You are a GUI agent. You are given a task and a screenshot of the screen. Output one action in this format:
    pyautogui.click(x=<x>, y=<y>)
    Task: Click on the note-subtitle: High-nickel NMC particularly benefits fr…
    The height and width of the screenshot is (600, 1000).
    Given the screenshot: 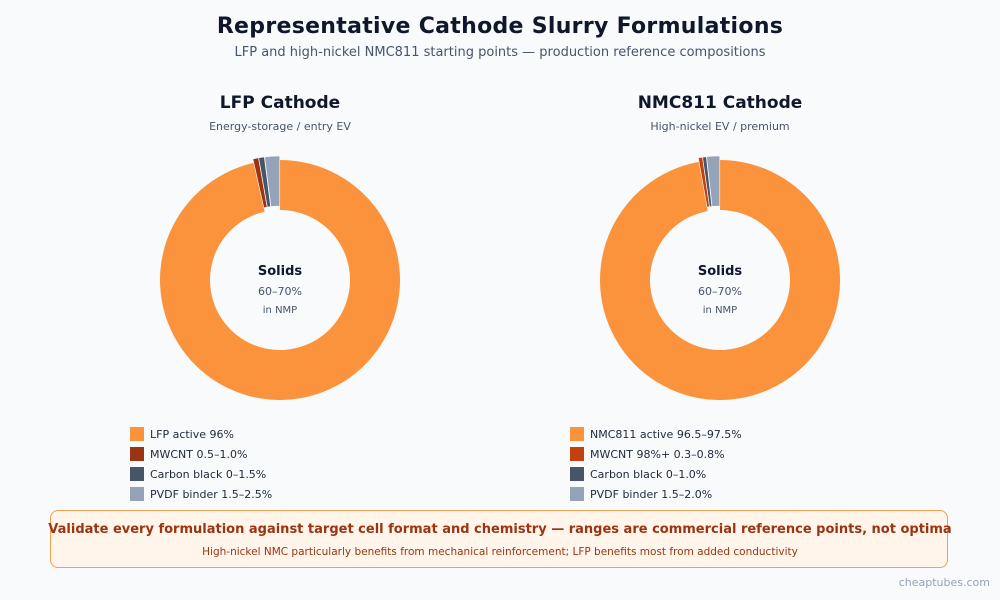 What is the action you would take?
    pyautogui.click(x=500, y=552)
    